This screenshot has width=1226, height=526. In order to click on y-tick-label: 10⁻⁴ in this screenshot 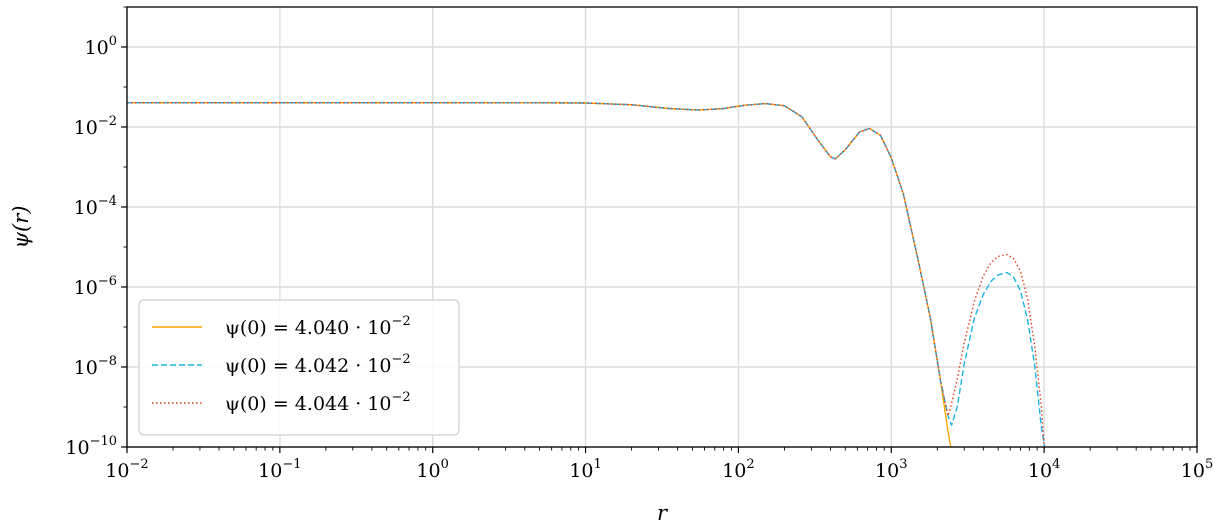, I will do `click(95, 206)`.